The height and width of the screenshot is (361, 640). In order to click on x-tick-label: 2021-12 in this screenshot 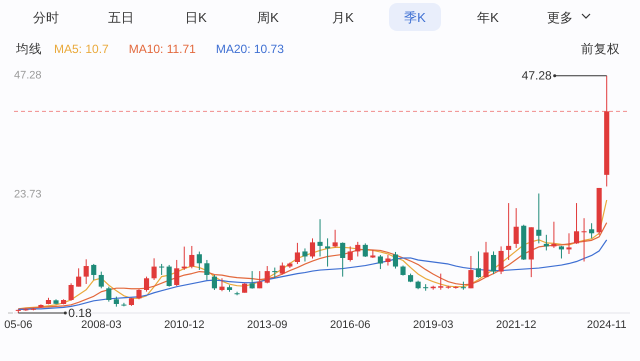, I will do `click(516, 325)`.